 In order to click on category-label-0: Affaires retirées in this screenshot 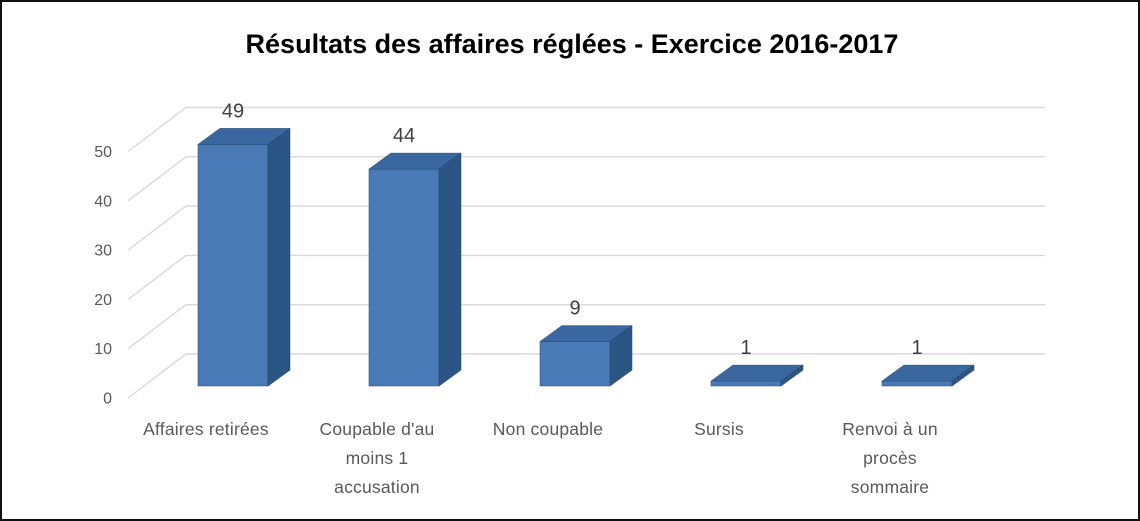, I will do `click(206, 429)`.